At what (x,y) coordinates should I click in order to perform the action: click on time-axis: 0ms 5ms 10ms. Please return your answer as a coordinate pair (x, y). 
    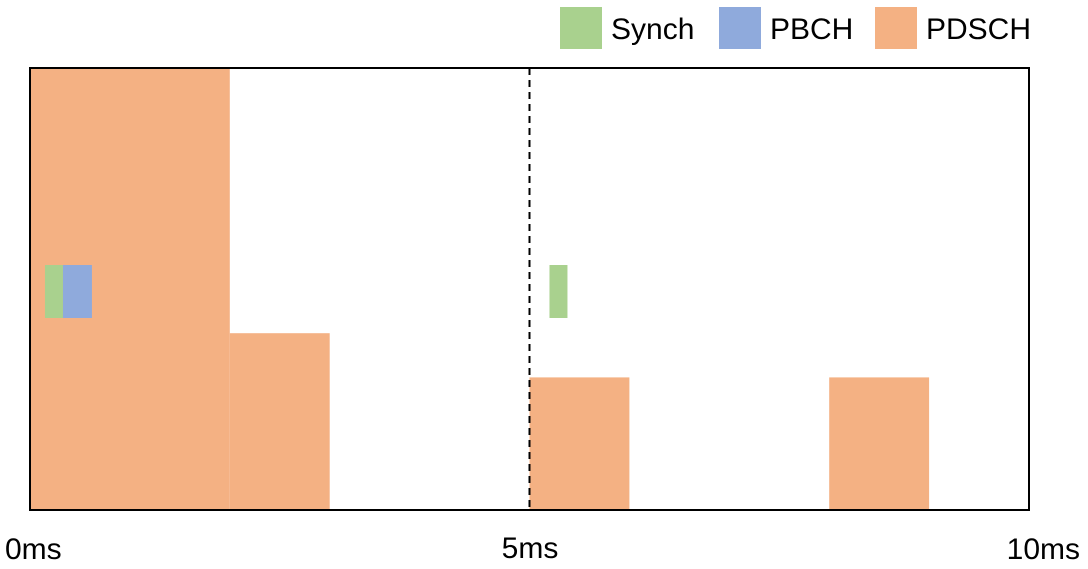
    Looking at the image, I should click on (542, 549).